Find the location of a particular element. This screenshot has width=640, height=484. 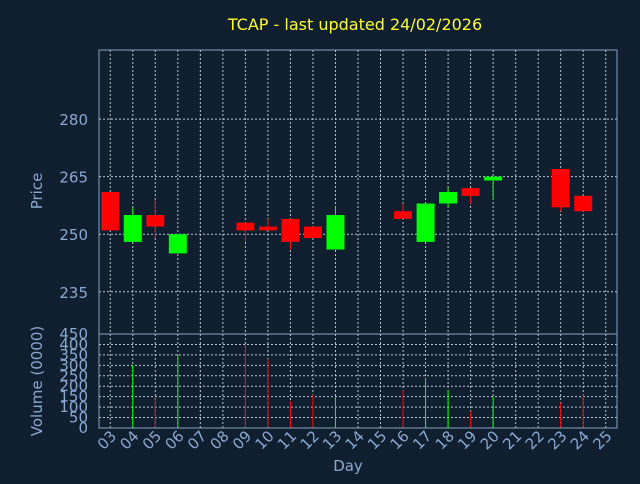

volume-tick-label: 50 is located at coordinates (78, 418).